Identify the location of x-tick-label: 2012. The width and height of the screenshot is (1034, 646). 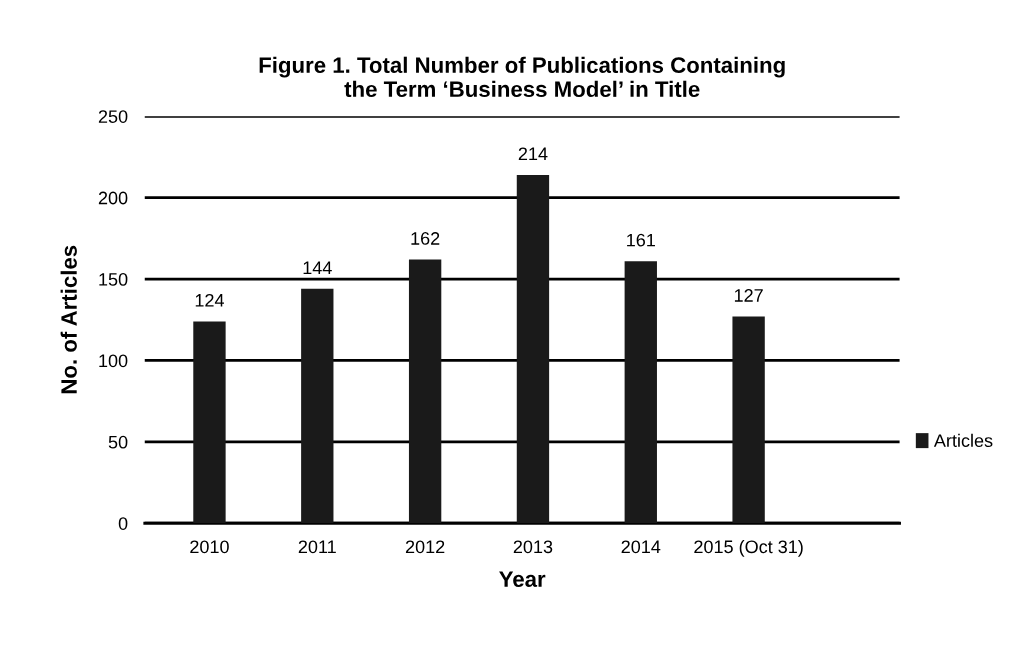
(425, 547).